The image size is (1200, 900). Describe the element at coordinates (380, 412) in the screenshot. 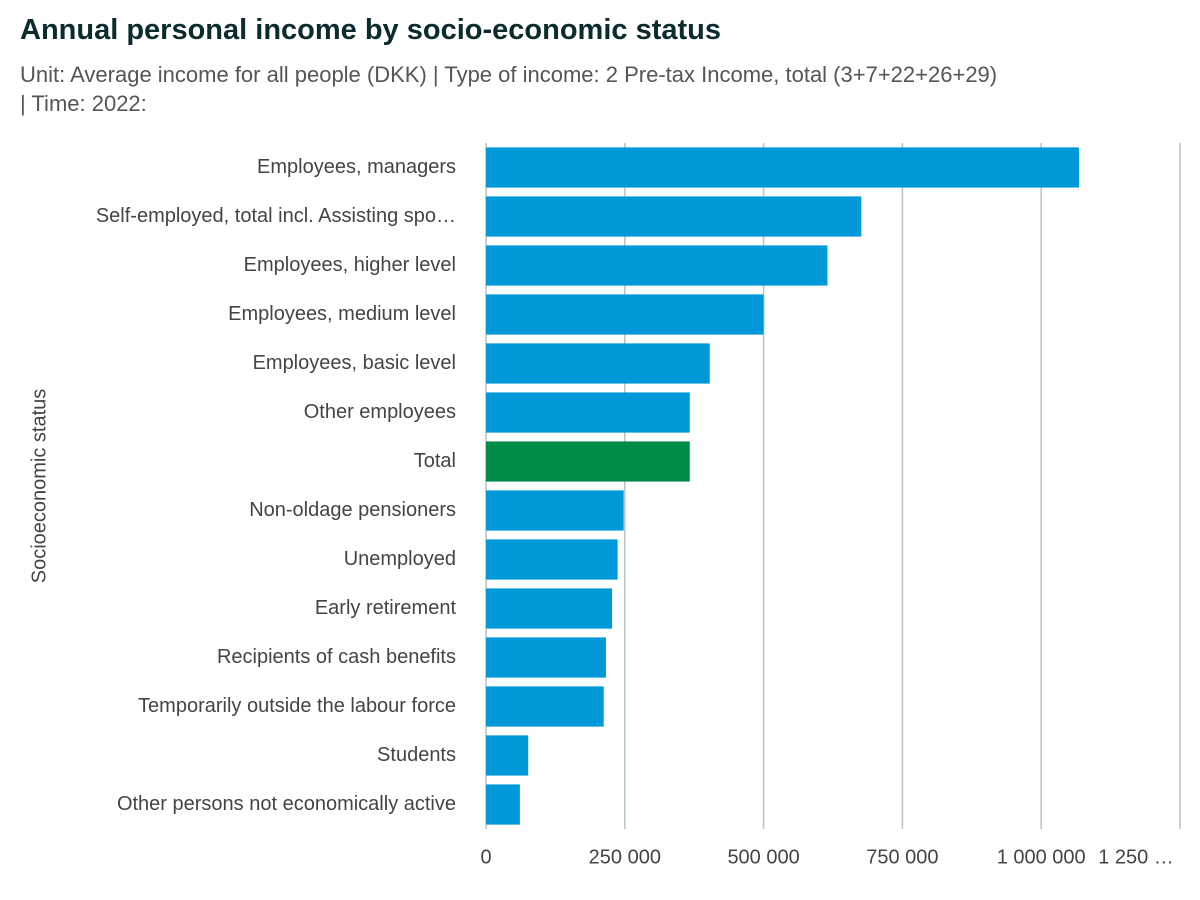

I see `y-tick-label: Other employees` at that location.